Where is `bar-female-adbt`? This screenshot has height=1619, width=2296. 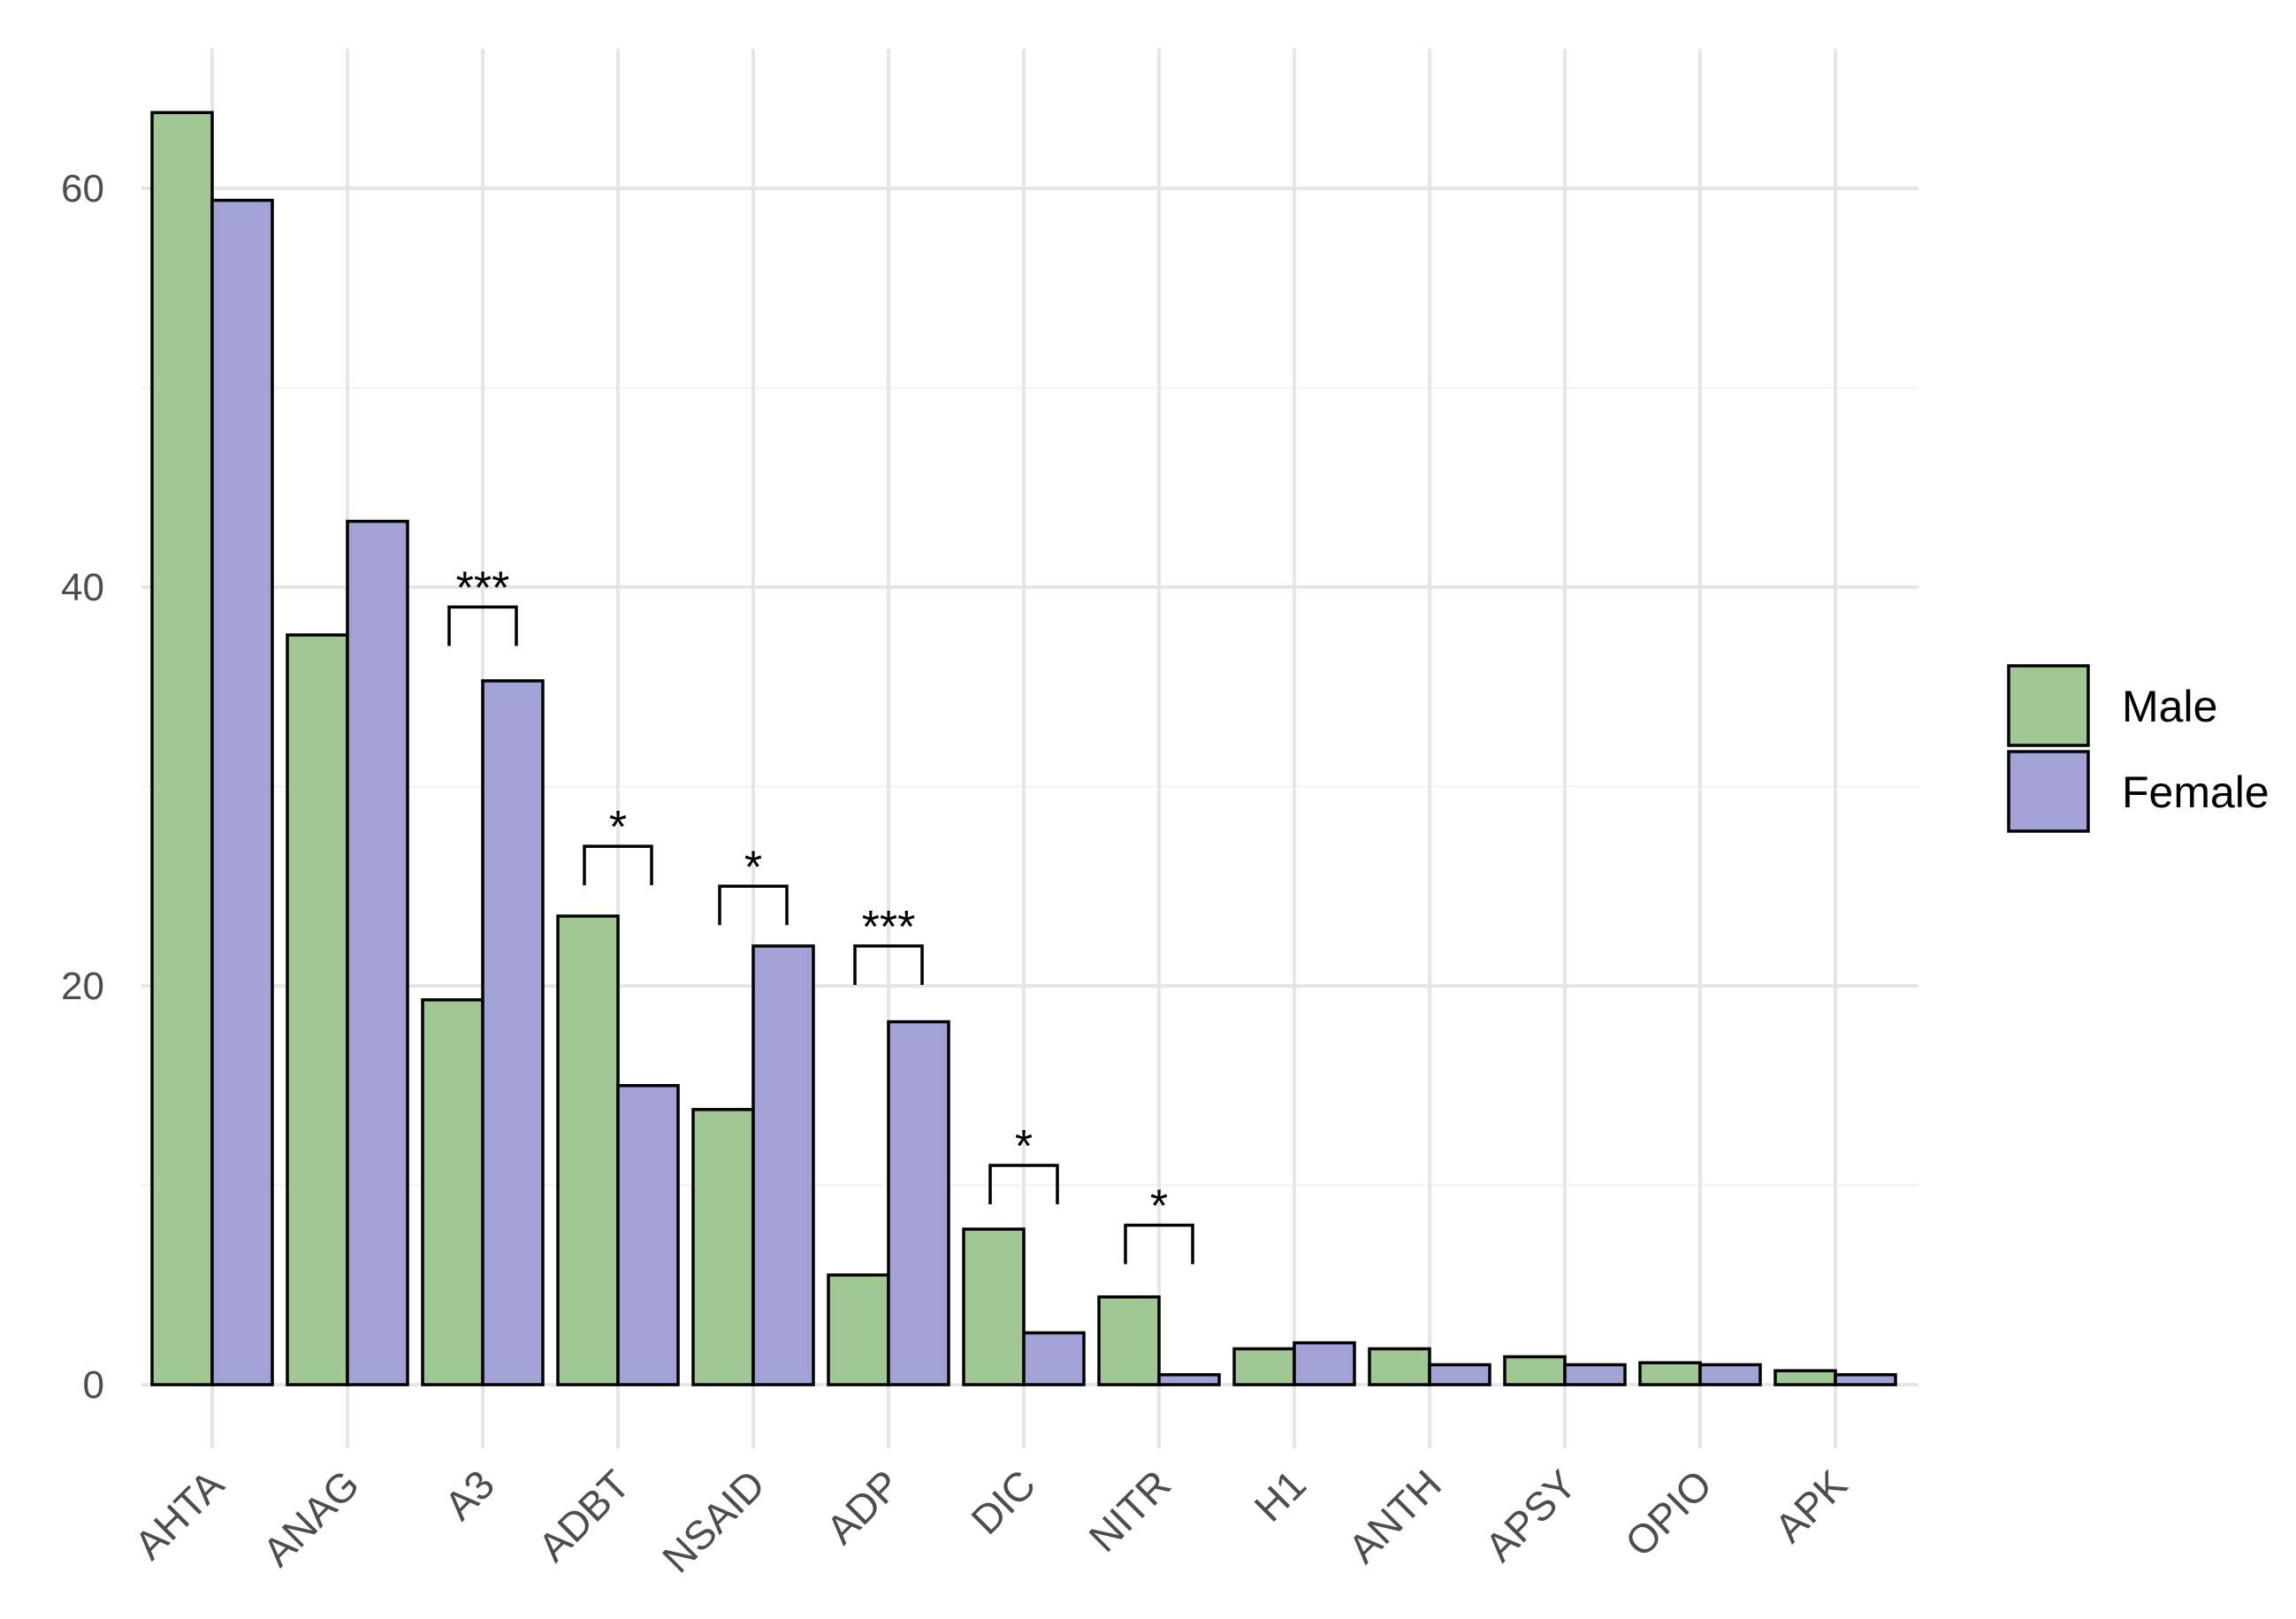 bar-female-adbt is located at coordinates (648, 1235).